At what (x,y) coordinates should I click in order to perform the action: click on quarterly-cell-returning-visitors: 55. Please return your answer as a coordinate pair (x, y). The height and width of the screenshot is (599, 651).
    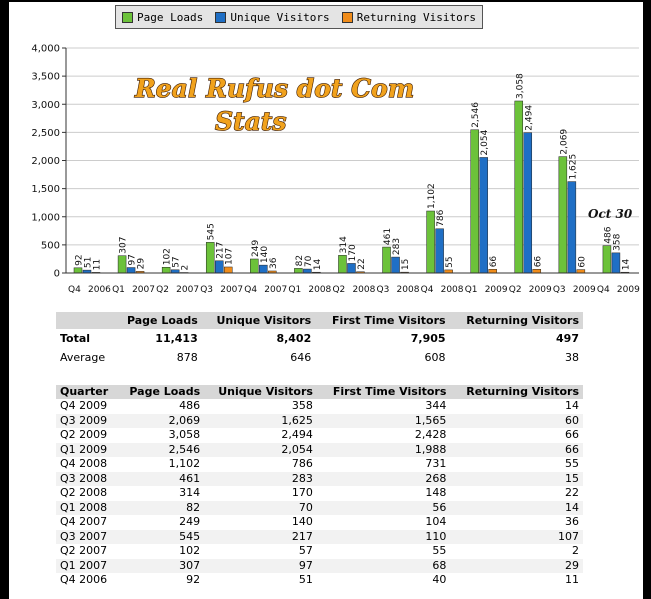
    Looking at the image, I should click on (572, 464).